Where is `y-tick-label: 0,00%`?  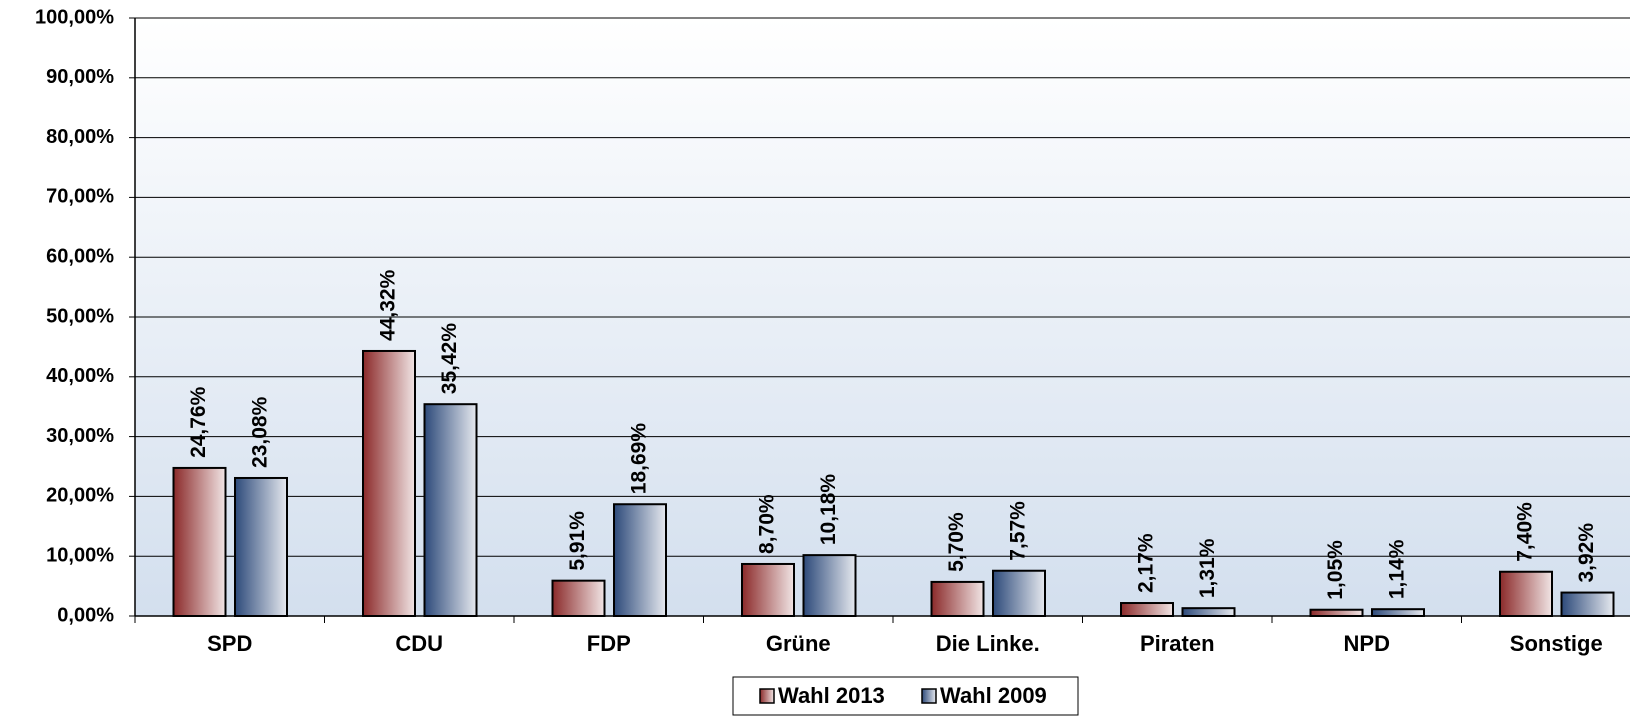 y-tick-label: 0,00% is located at coordinates (85, 615).